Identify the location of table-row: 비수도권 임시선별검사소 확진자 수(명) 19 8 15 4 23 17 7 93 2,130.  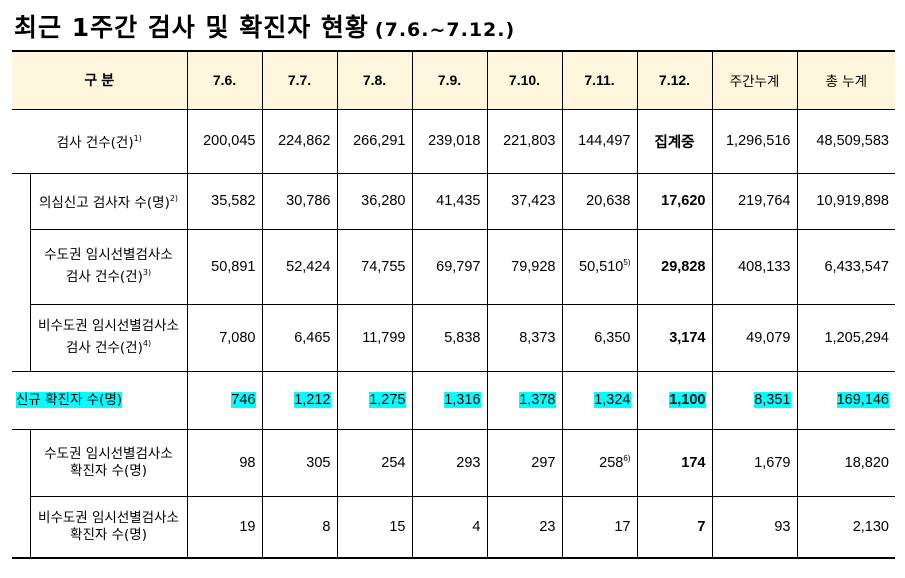
(453, 527).